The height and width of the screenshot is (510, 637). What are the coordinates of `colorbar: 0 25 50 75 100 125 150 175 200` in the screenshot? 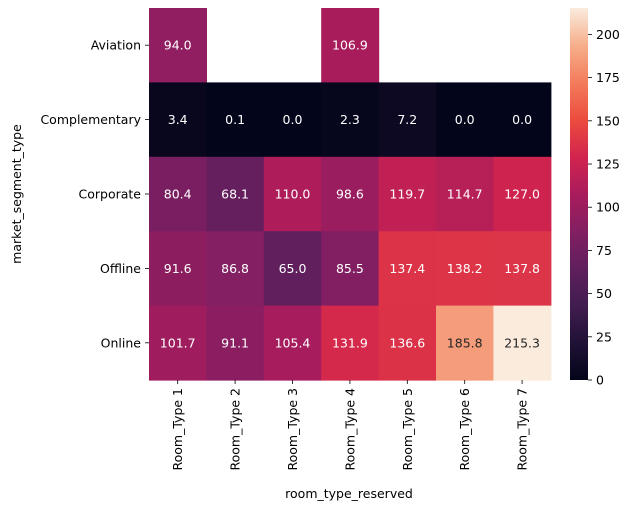 It's located at (595, 198).